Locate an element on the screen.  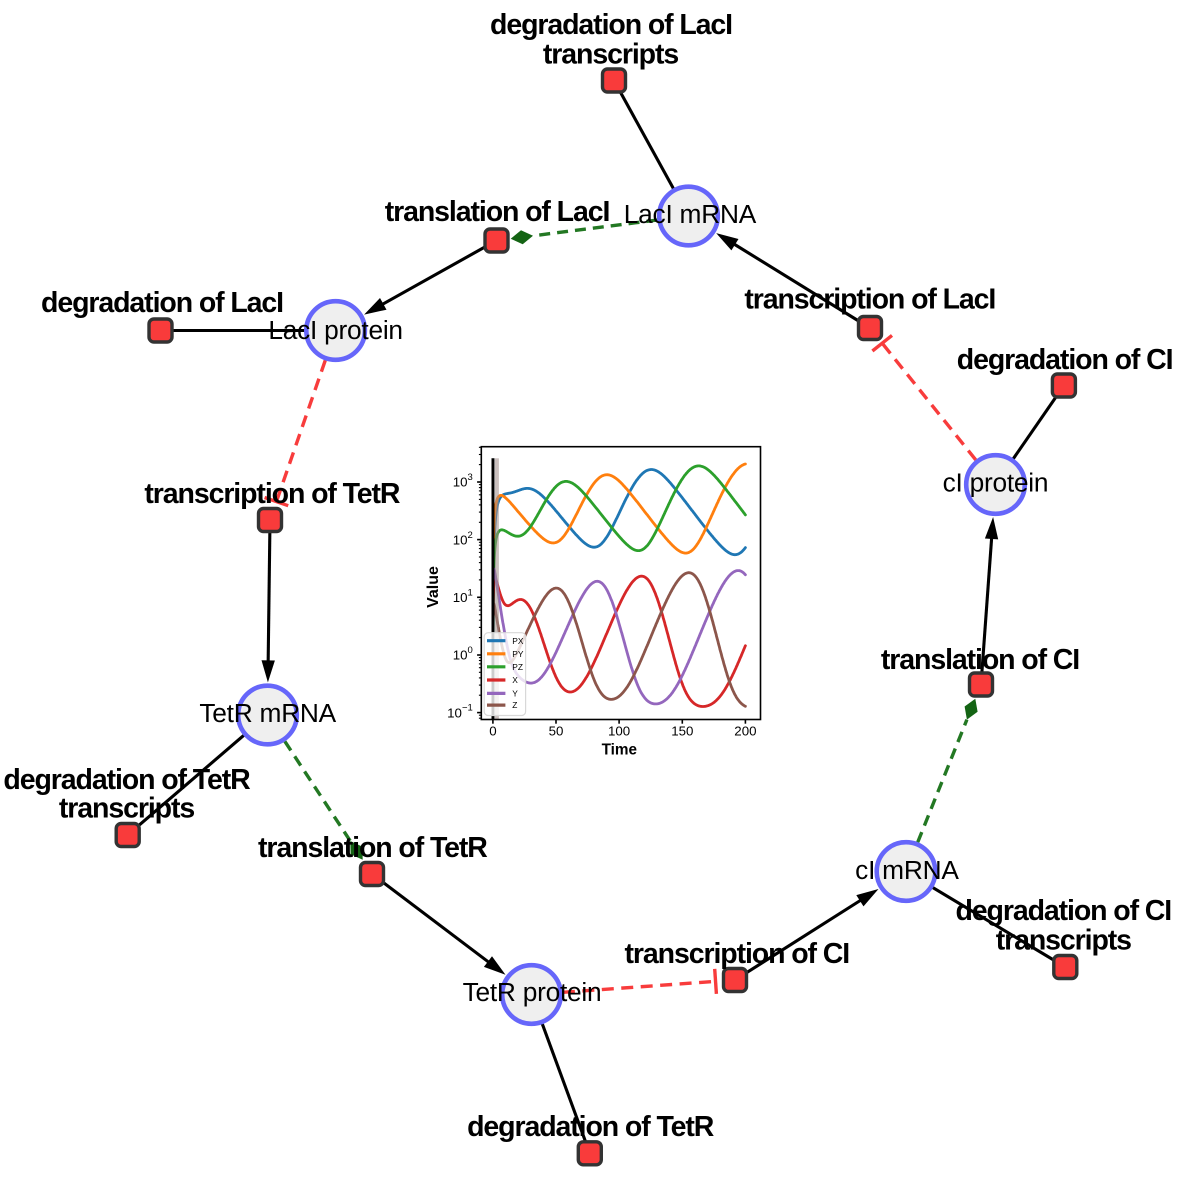
svg-text: PY is located at coordinates (518, 654).